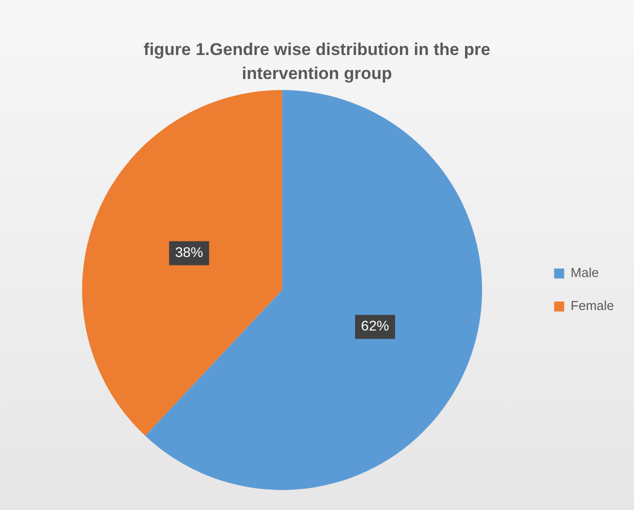  I want to click on legend-label: Male, so click(584, 272).